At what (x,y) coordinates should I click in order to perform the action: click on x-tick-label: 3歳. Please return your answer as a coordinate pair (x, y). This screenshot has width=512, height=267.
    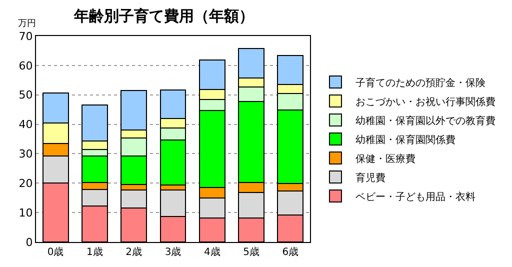
    Looking at the image, I should click on (173, 252).